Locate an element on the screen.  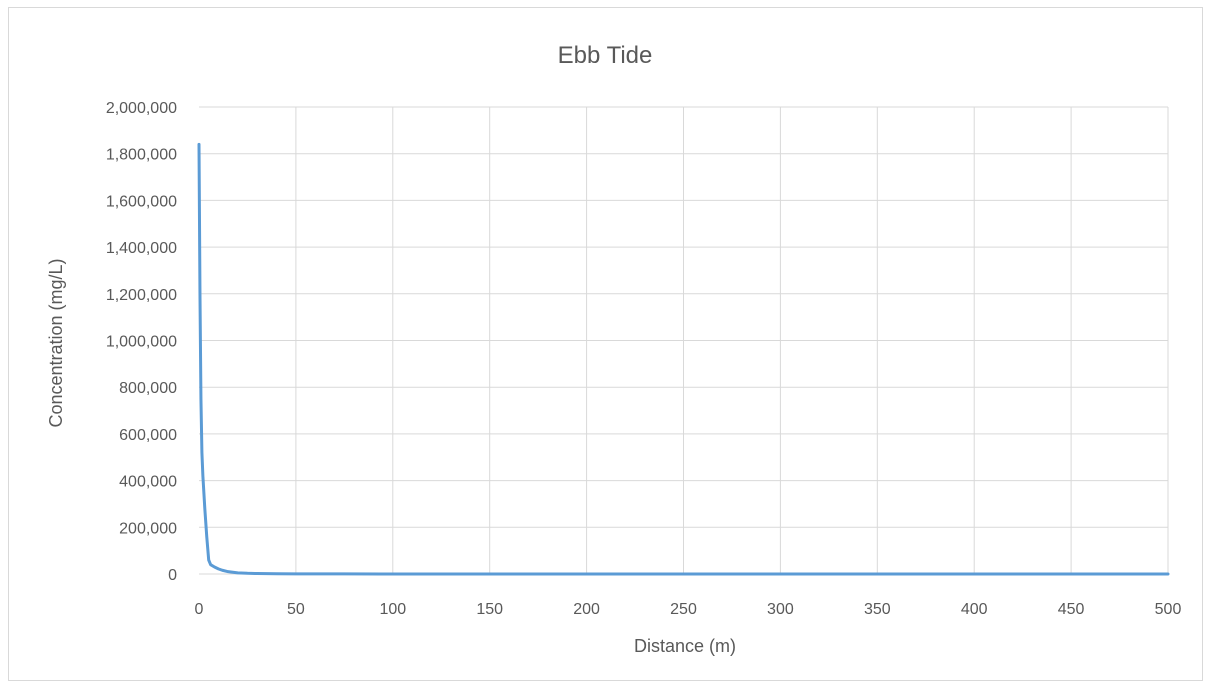
y-tick-label: 1,000,000 is located at coordinates (141, 342).